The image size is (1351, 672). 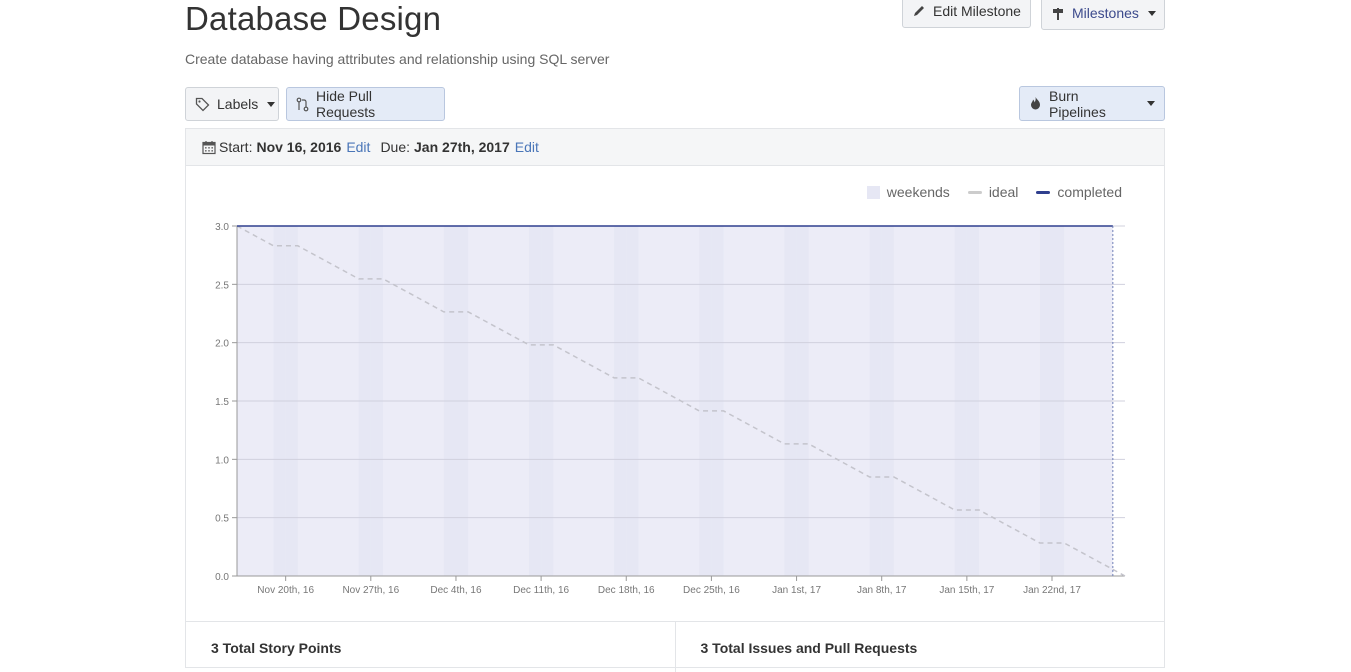 What do you see at coordinates (222, 344) in the screenshot?
I see `y-tick-label: 2.0` at bounding box center [222, 344].